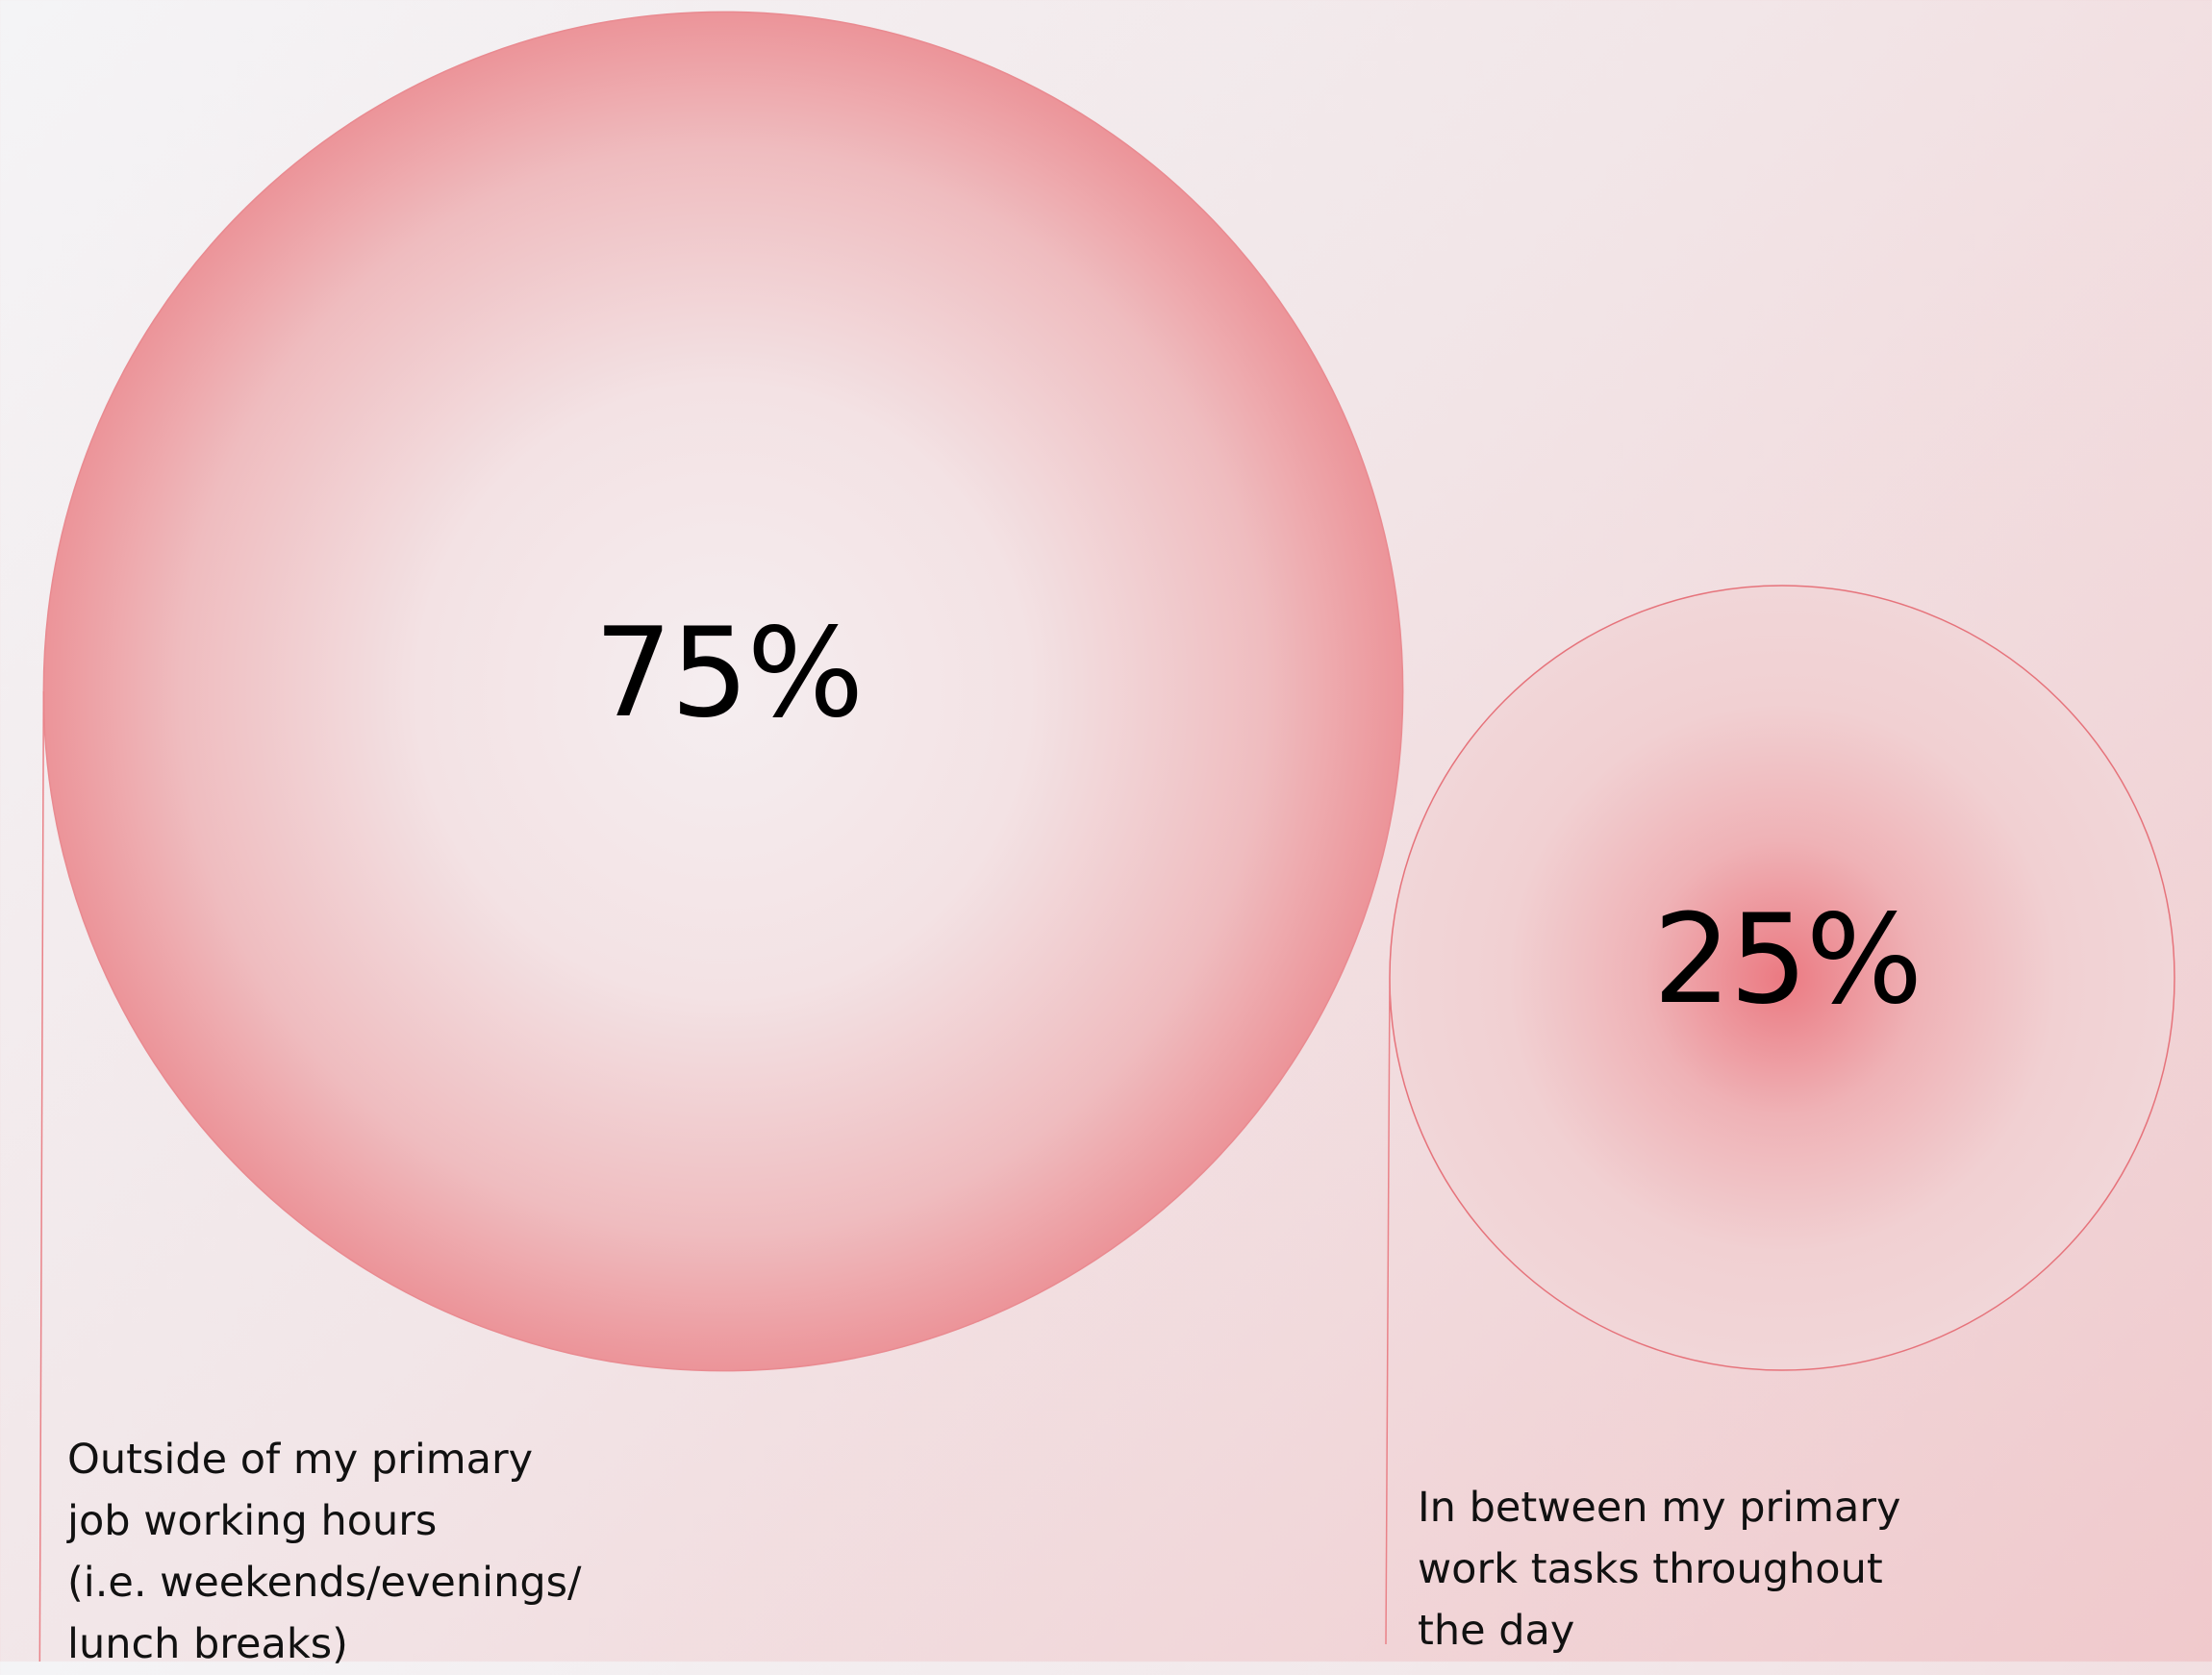 The image size is (2212, 1675). What do you see at coordinates (1787, 960) in the screenshot?
I see `value-label: 25%` at bounding box center [1787, 960].